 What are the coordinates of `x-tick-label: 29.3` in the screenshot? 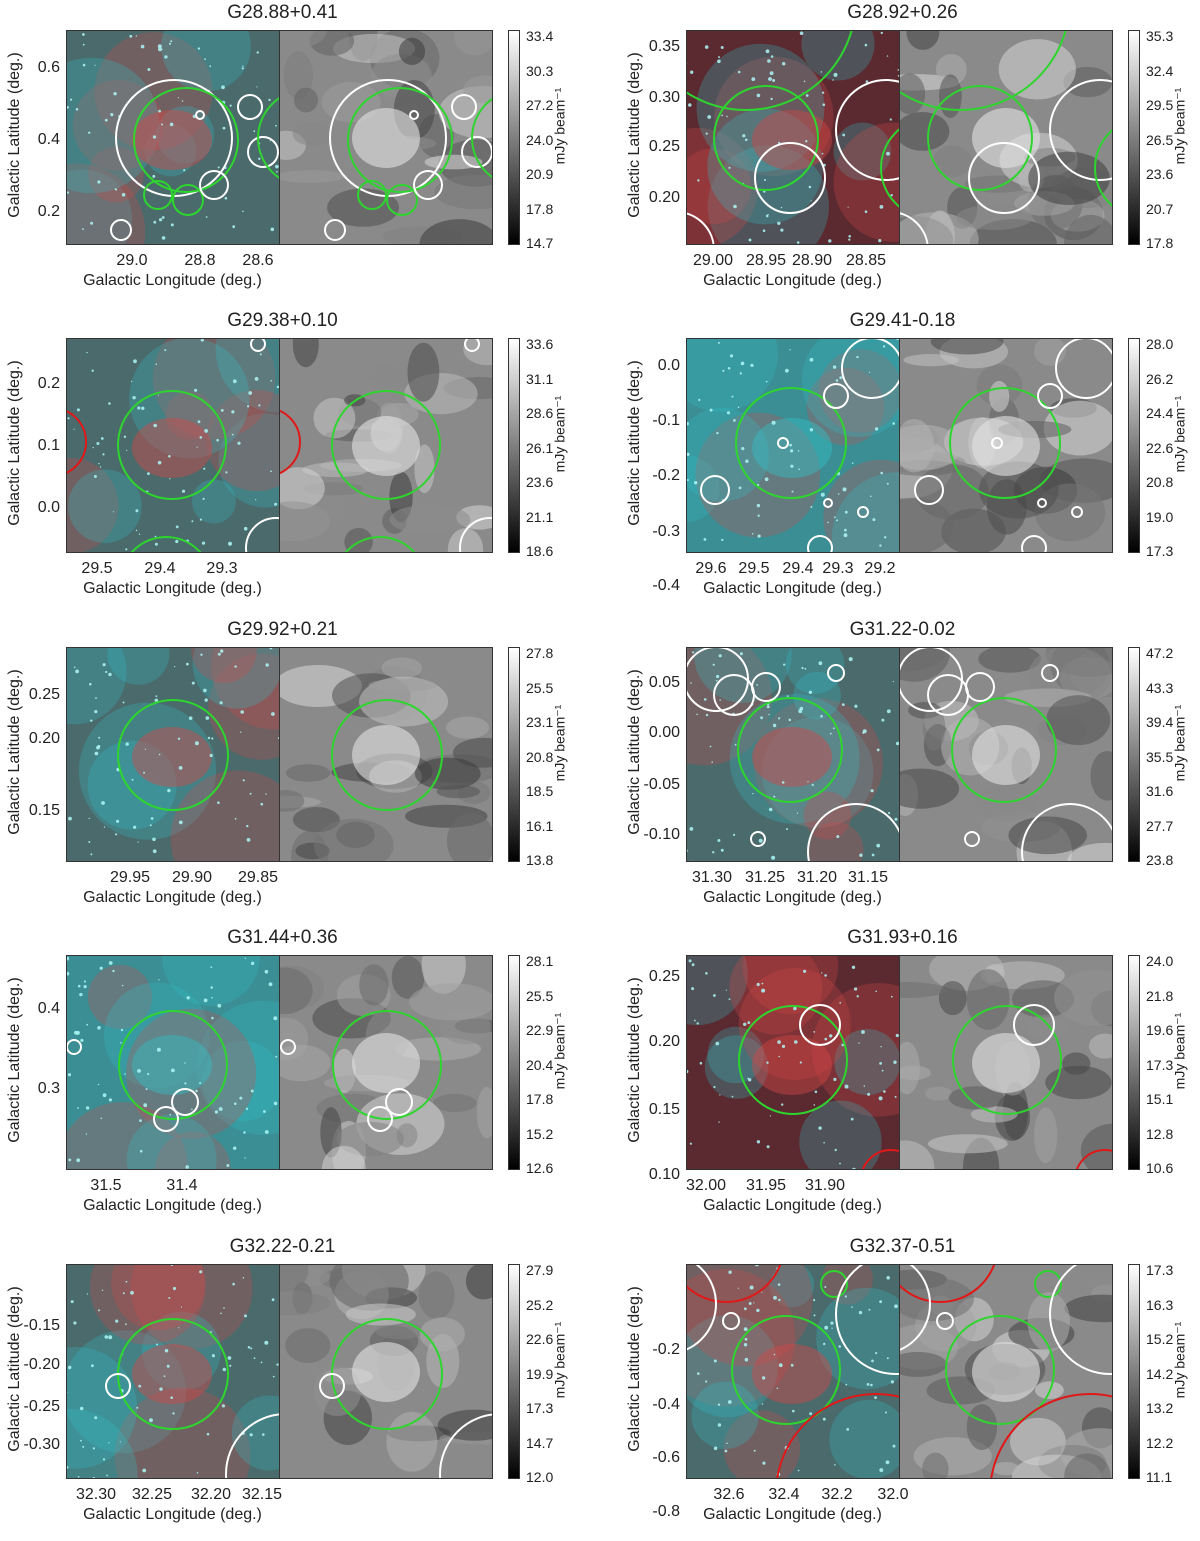 It's located at (838, 568).